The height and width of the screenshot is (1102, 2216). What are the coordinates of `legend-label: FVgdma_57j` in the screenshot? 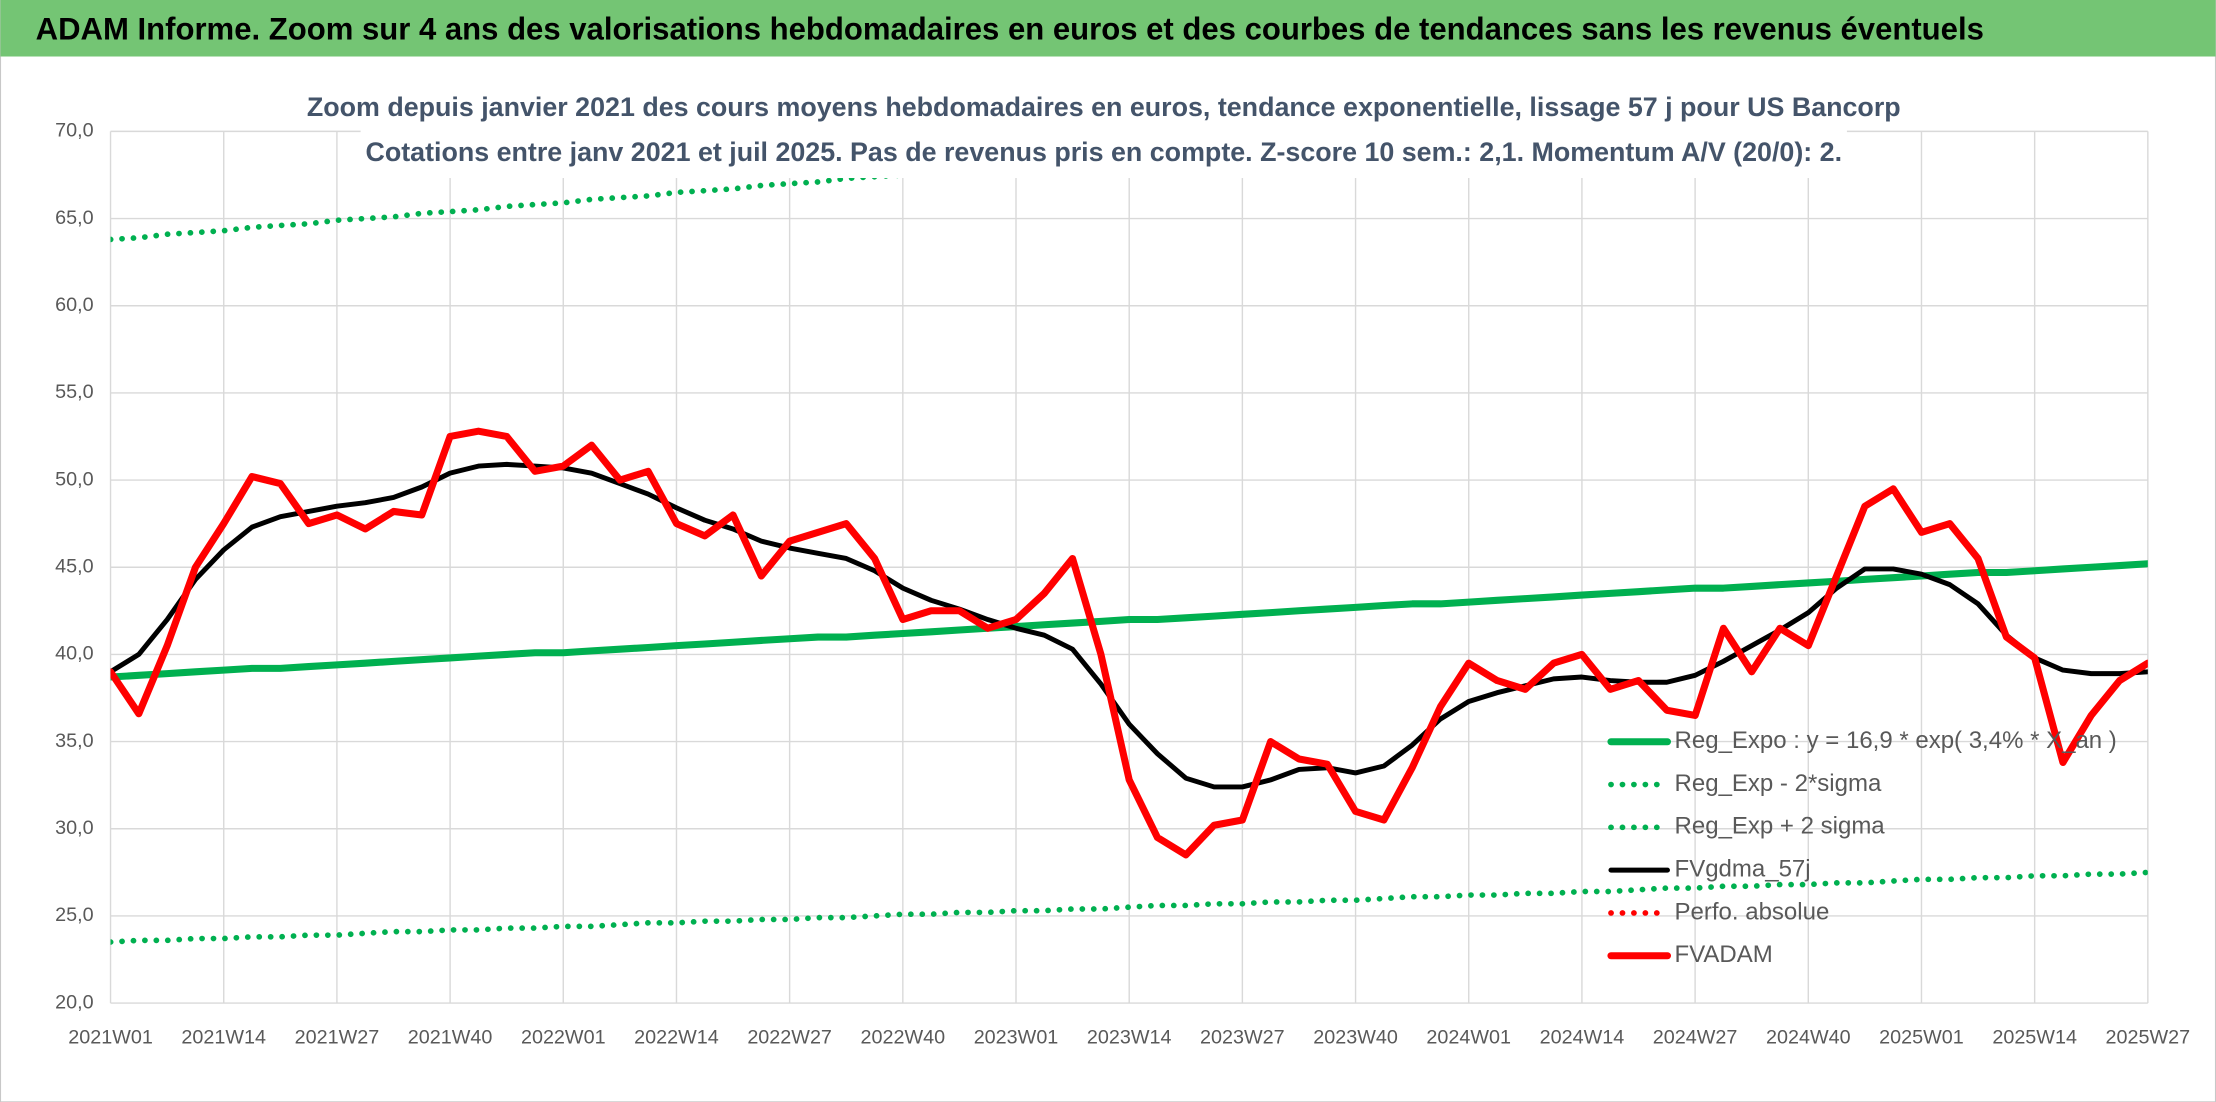 It's located at (1743, 868).